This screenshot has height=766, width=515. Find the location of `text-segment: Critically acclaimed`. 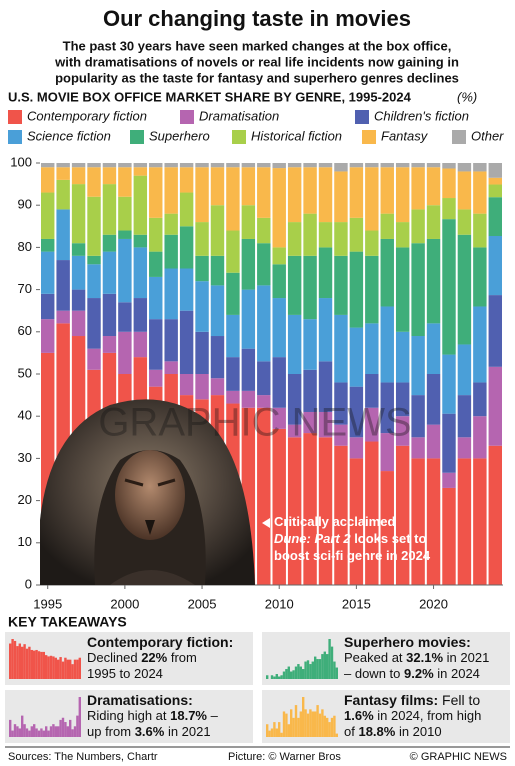

text-segment: Critically acclaimed is located at coordinates (334, 521).